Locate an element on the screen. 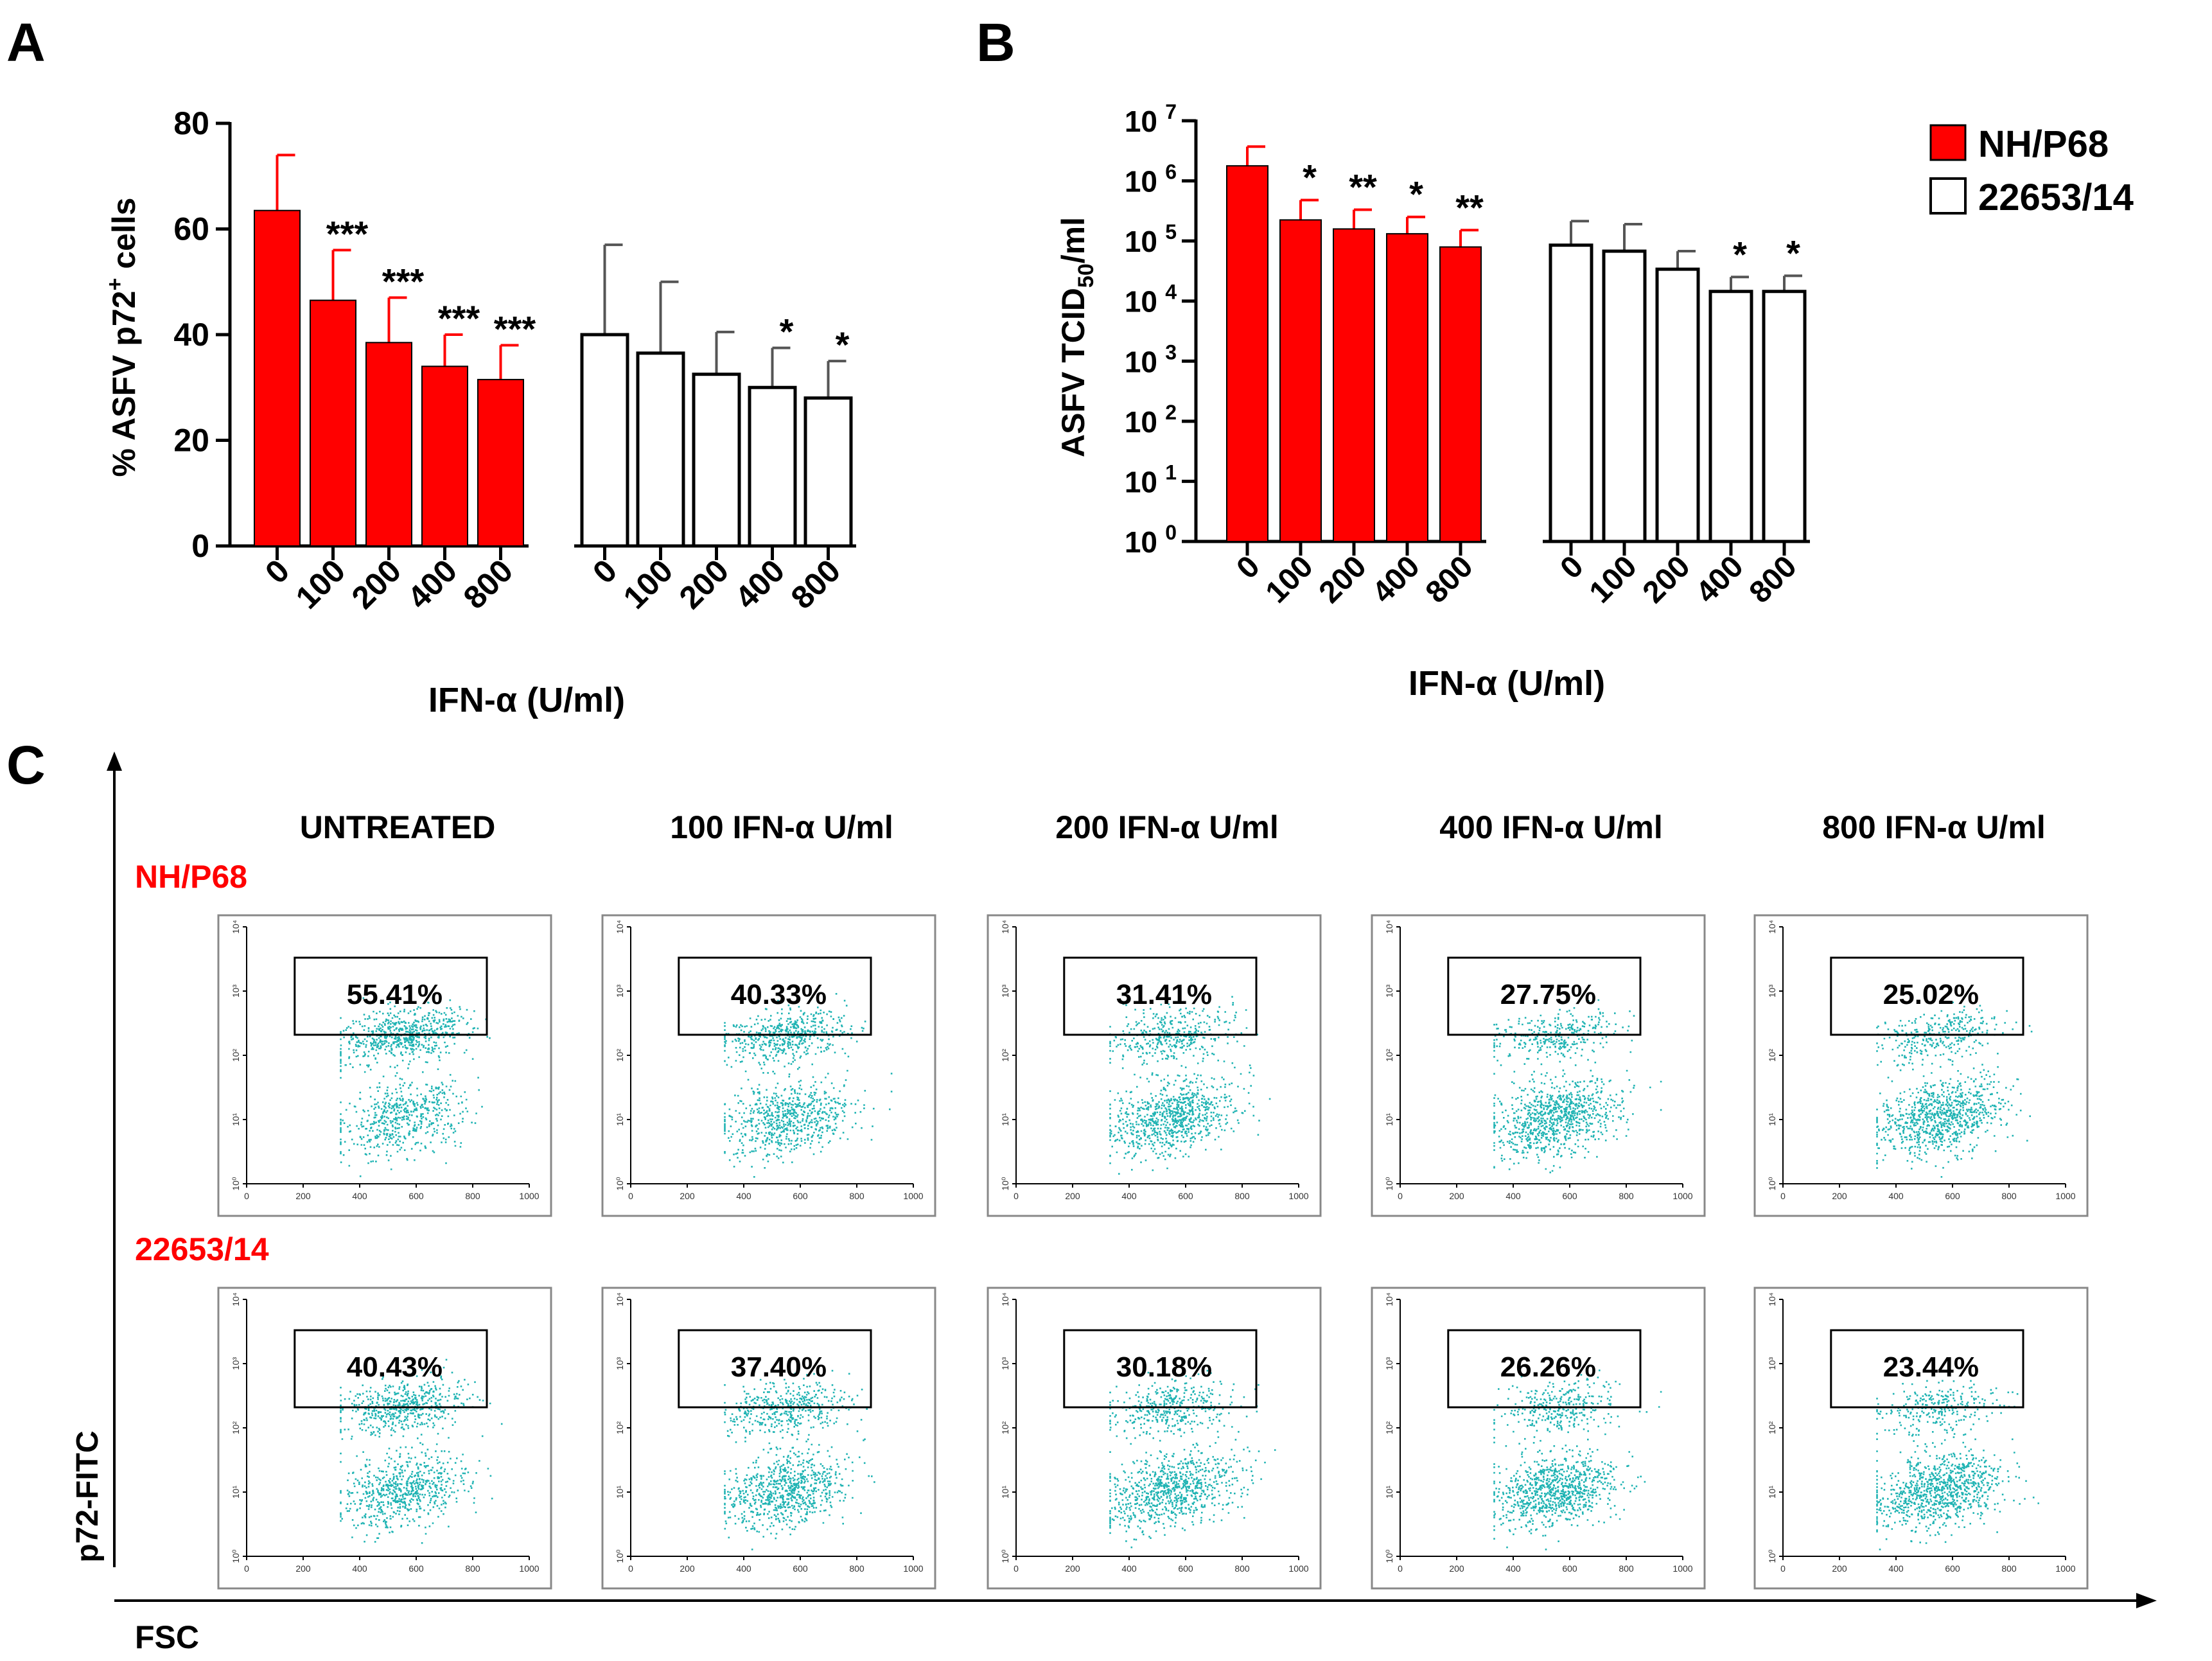  chart-b-ytick-exponent: 4 is located at coordinates (1171, 292).